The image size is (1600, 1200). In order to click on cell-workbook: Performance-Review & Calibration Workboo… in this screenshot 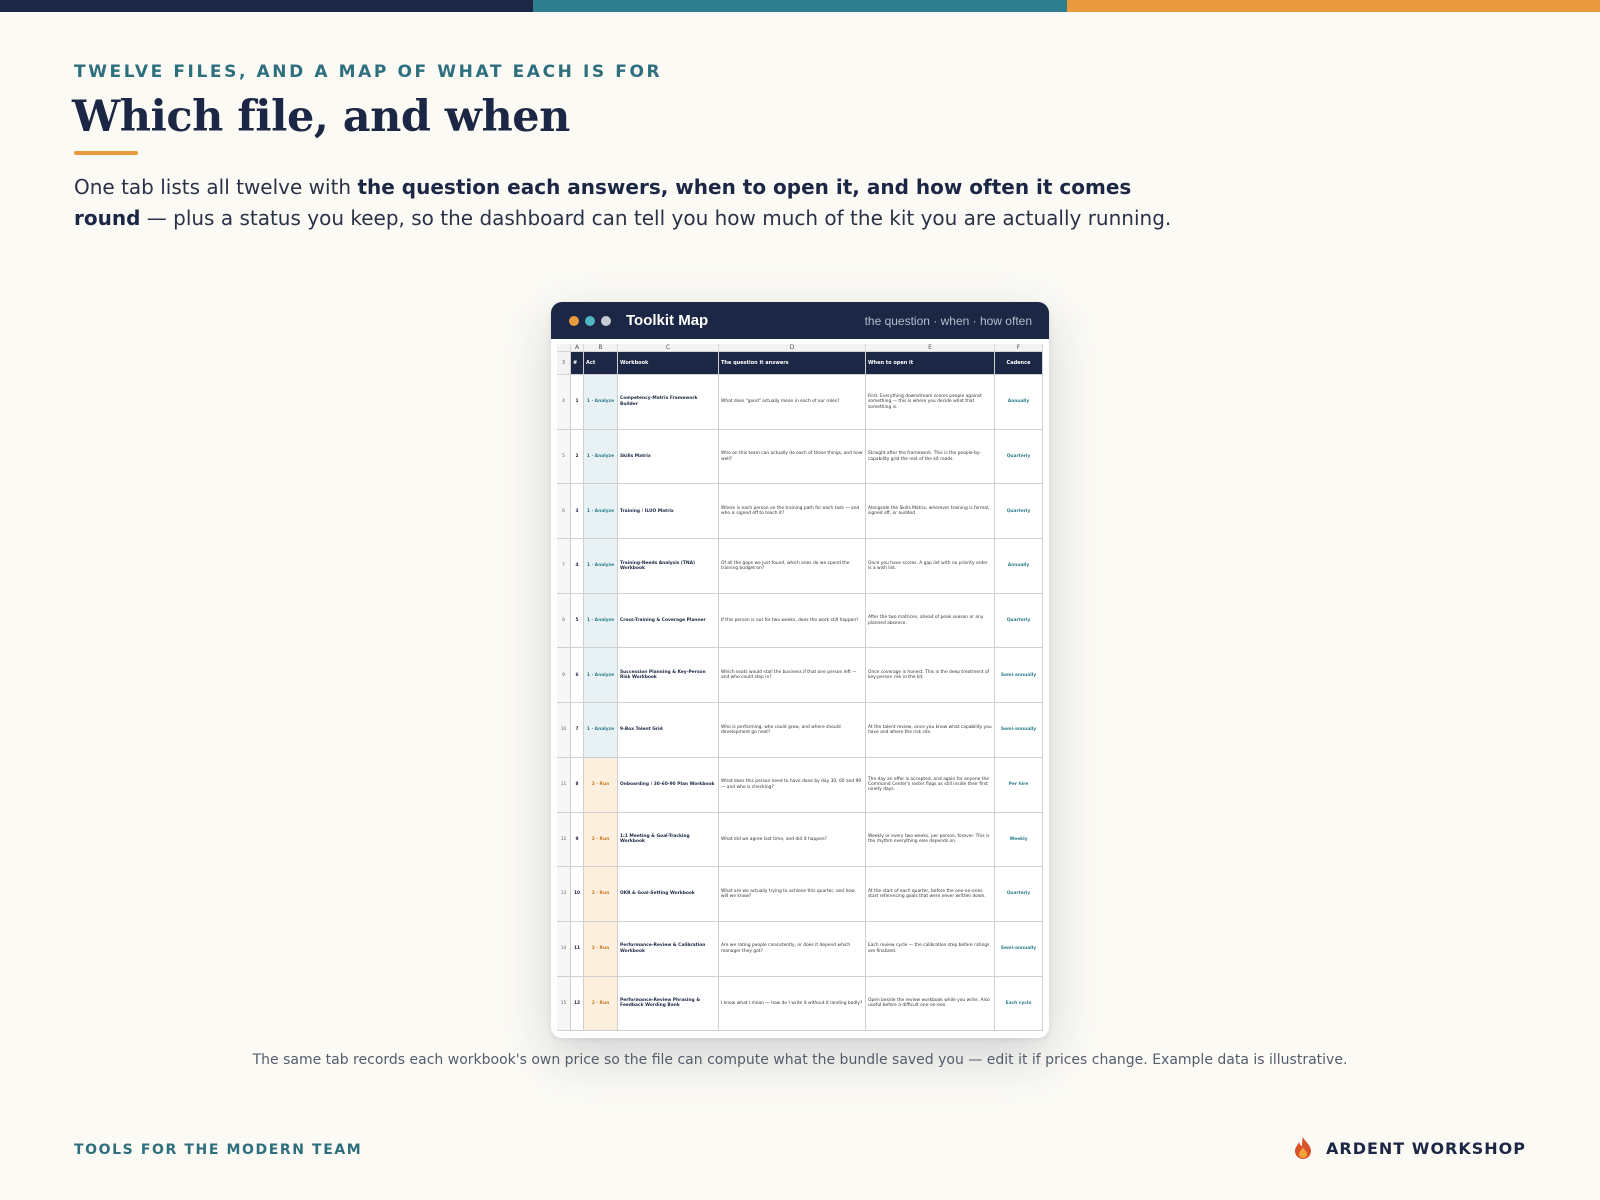, I will do `click(668, 949)`.